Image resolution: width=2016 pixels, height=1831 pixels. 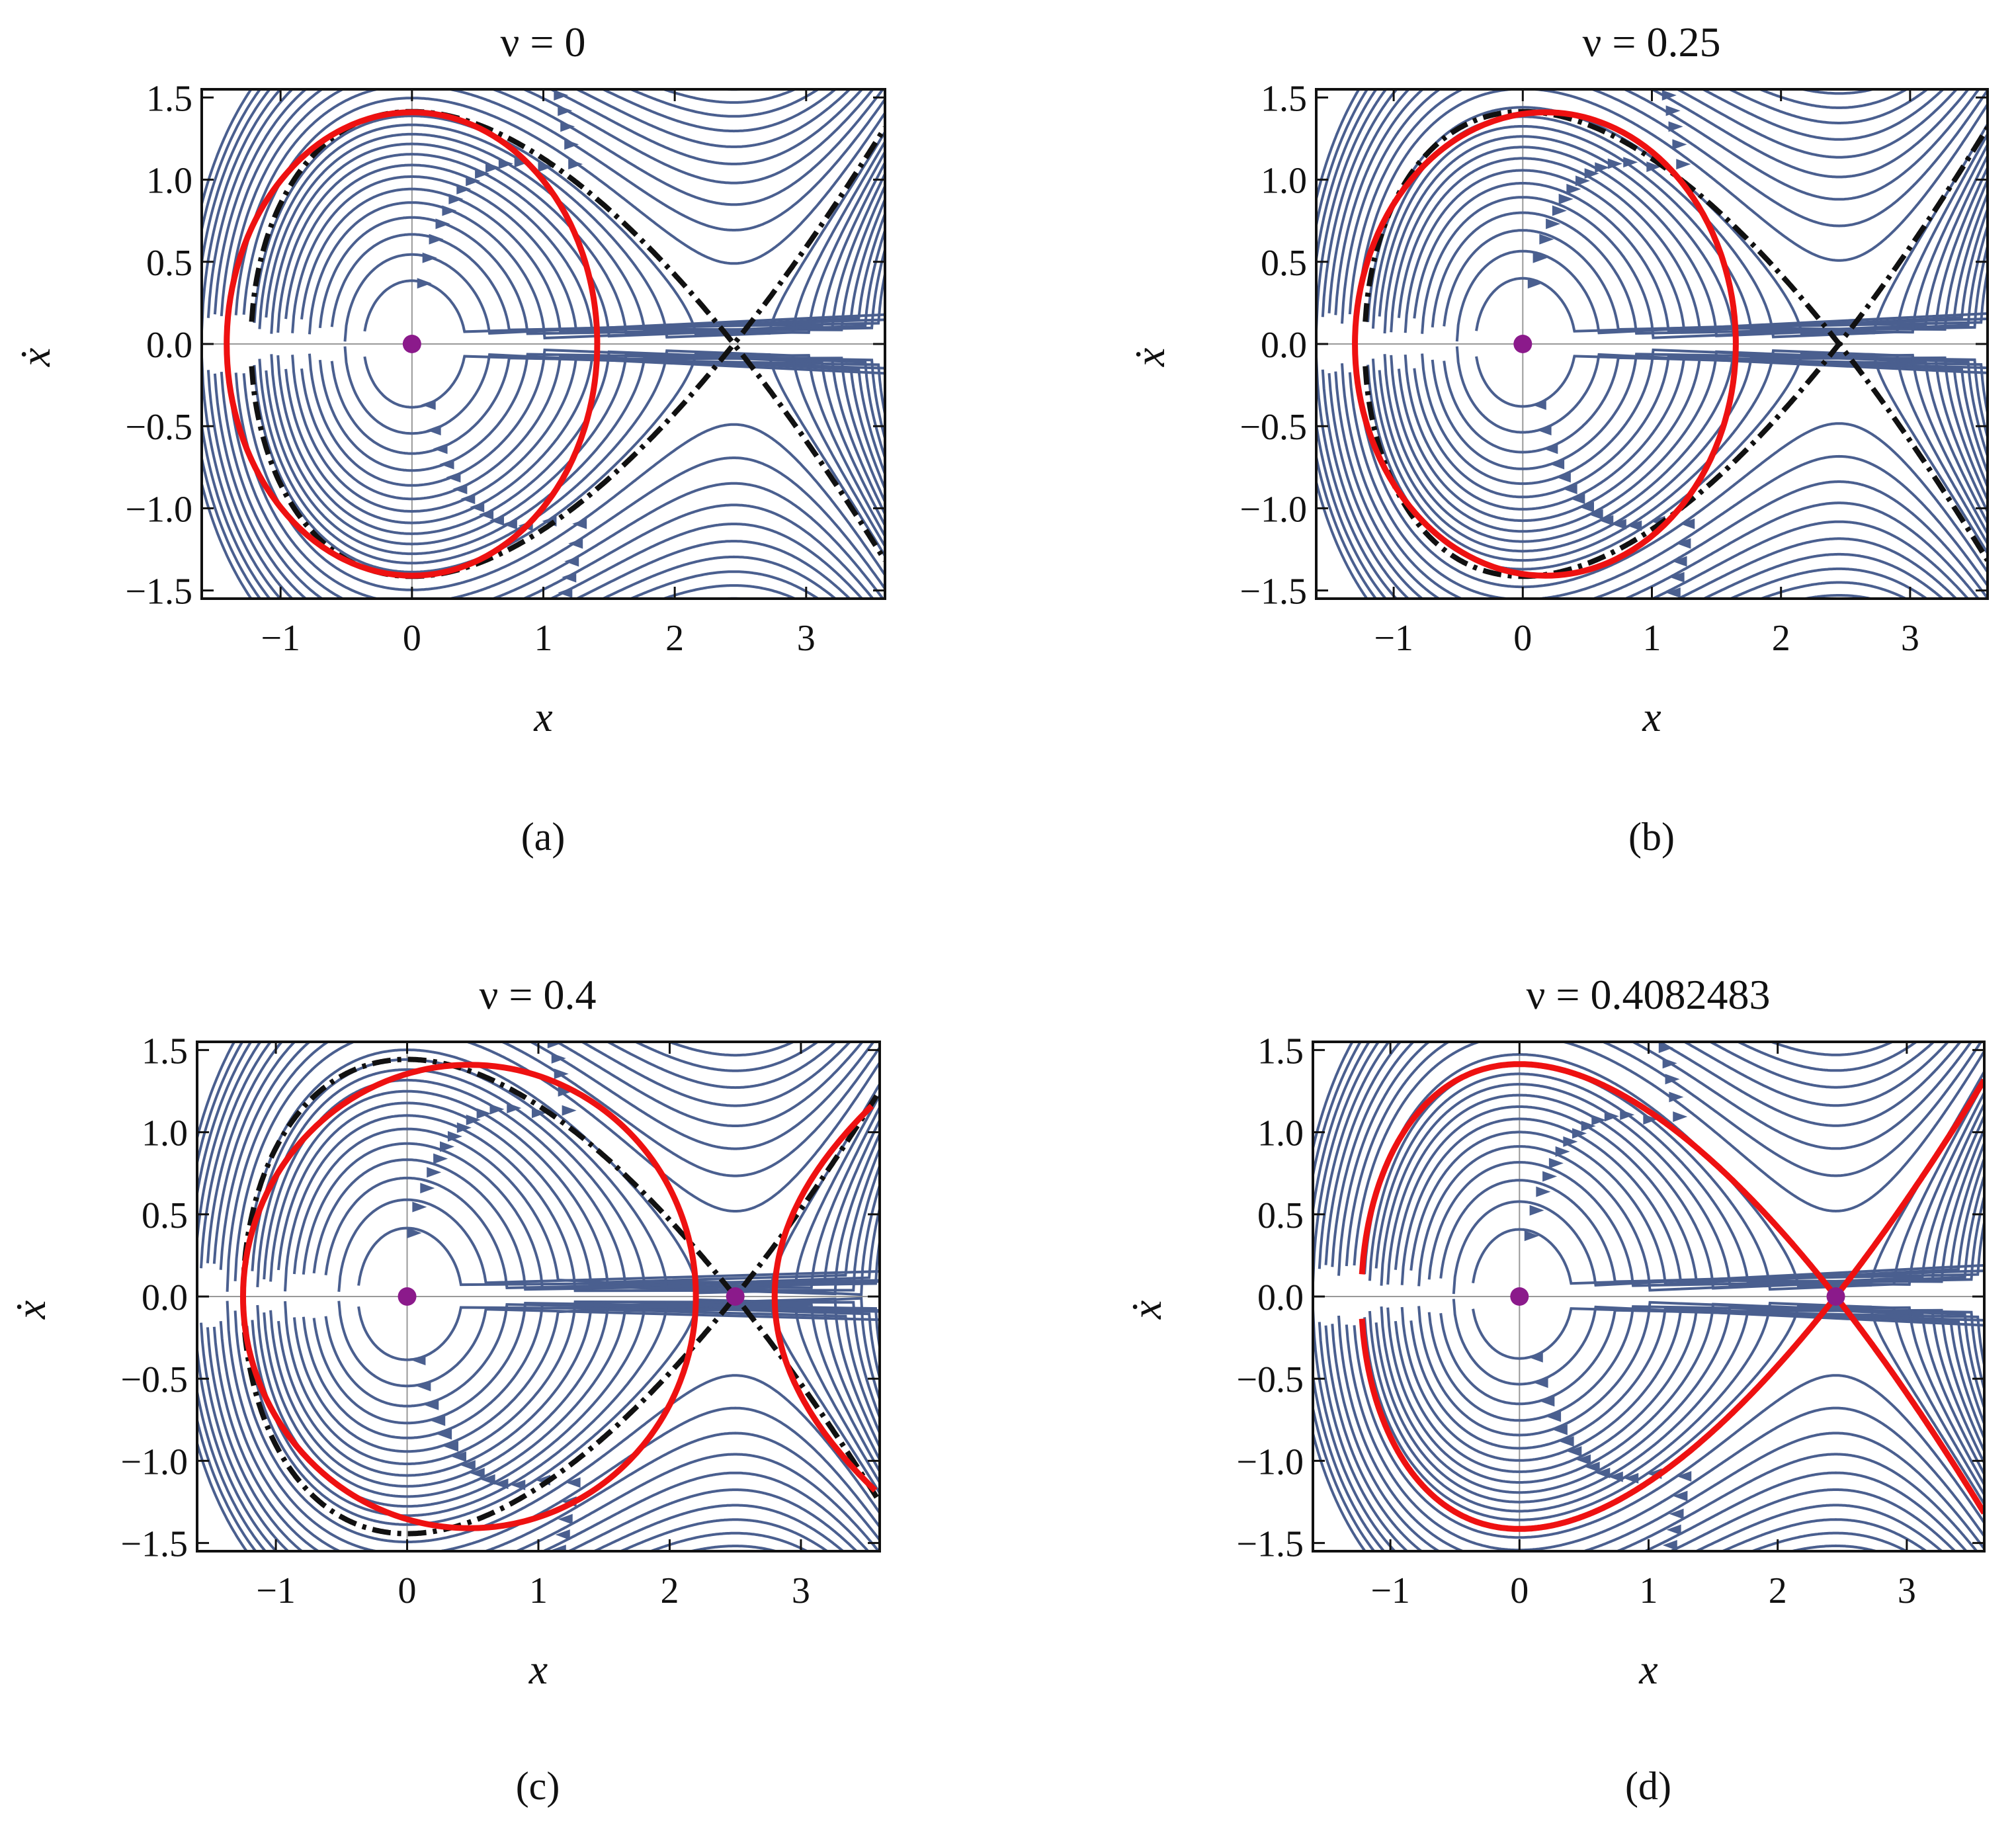 I want to click on y-tick-label: −1.5, so click(x=158, y=592).